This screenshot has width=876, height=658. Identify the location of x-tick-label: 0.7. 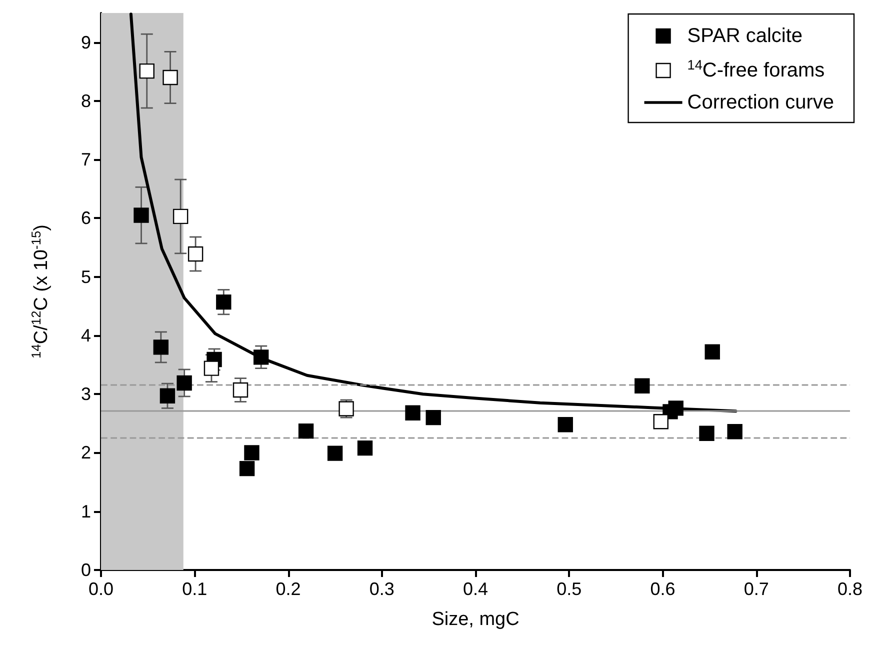
(756, 589).